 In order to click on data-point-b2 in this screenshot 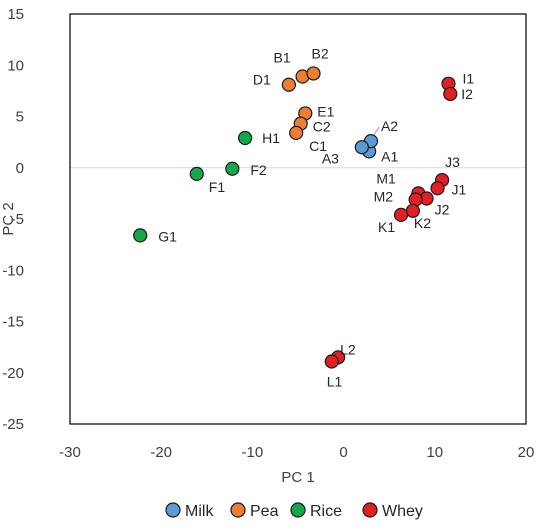, I will do `click(313, 73)`.